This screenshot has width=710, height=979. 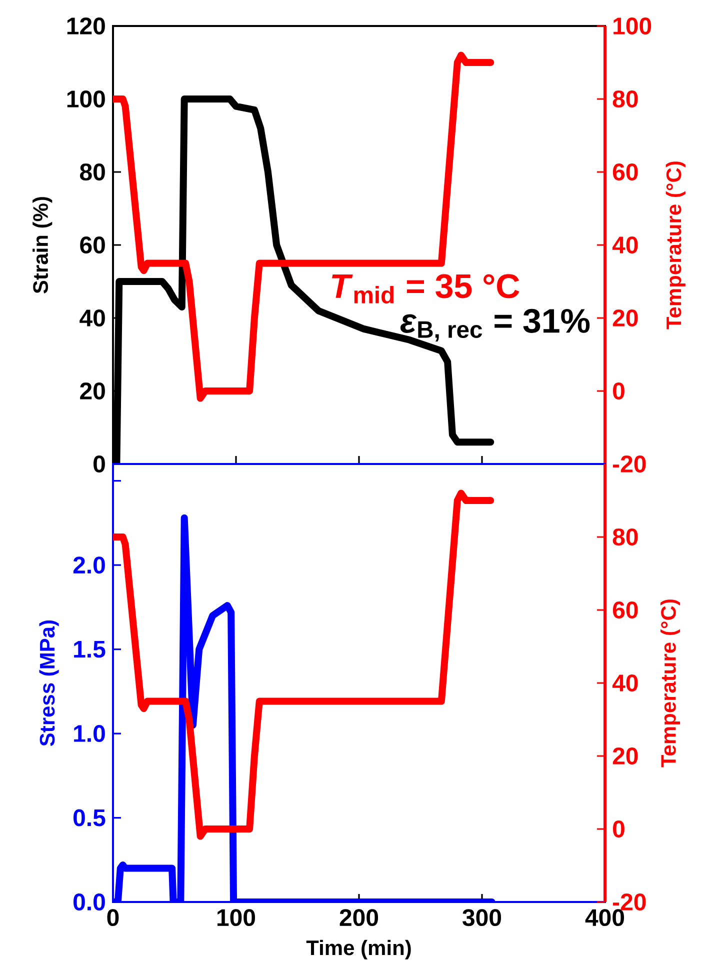 I want to click on x-tick-label: 400, so click(x=604, y=917).